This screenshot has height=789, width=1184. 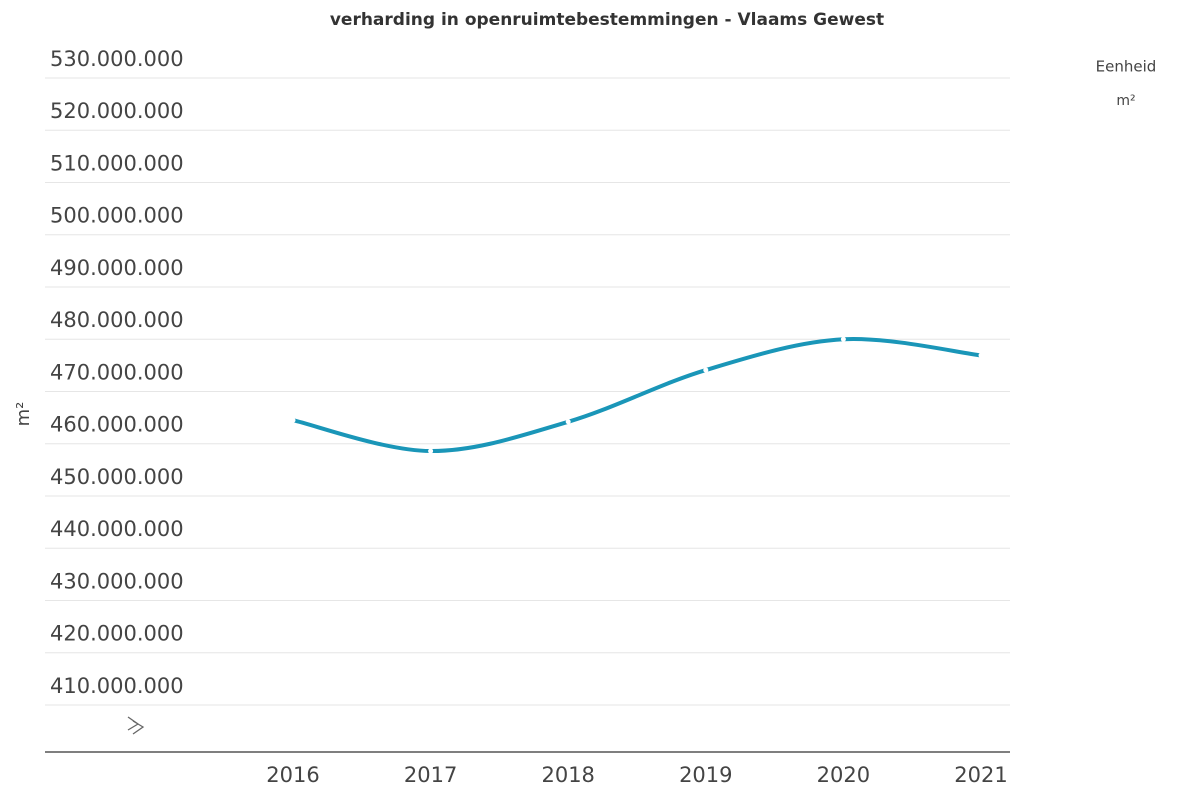 I want to click on y-tick-label: 430.000.000, so click(x=117, y=581).